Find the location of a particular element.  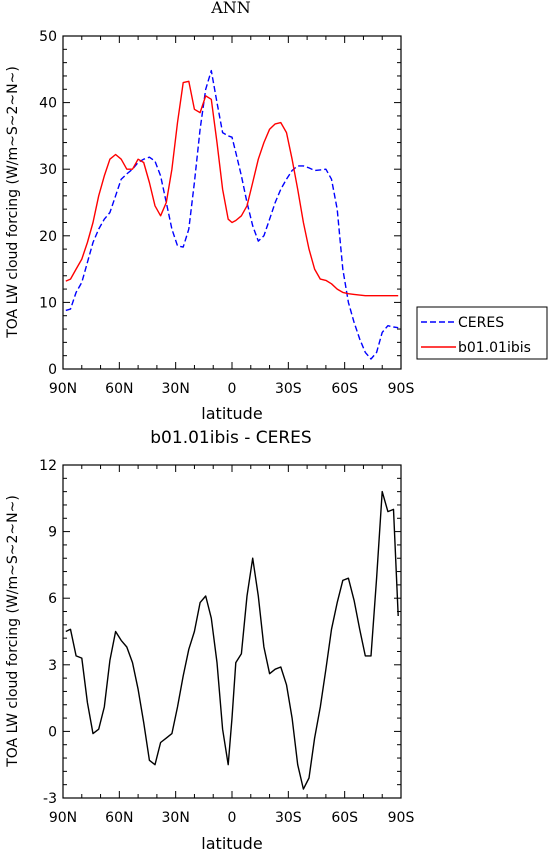

y-tick-label: 9 is located at coordinates (52, 533).